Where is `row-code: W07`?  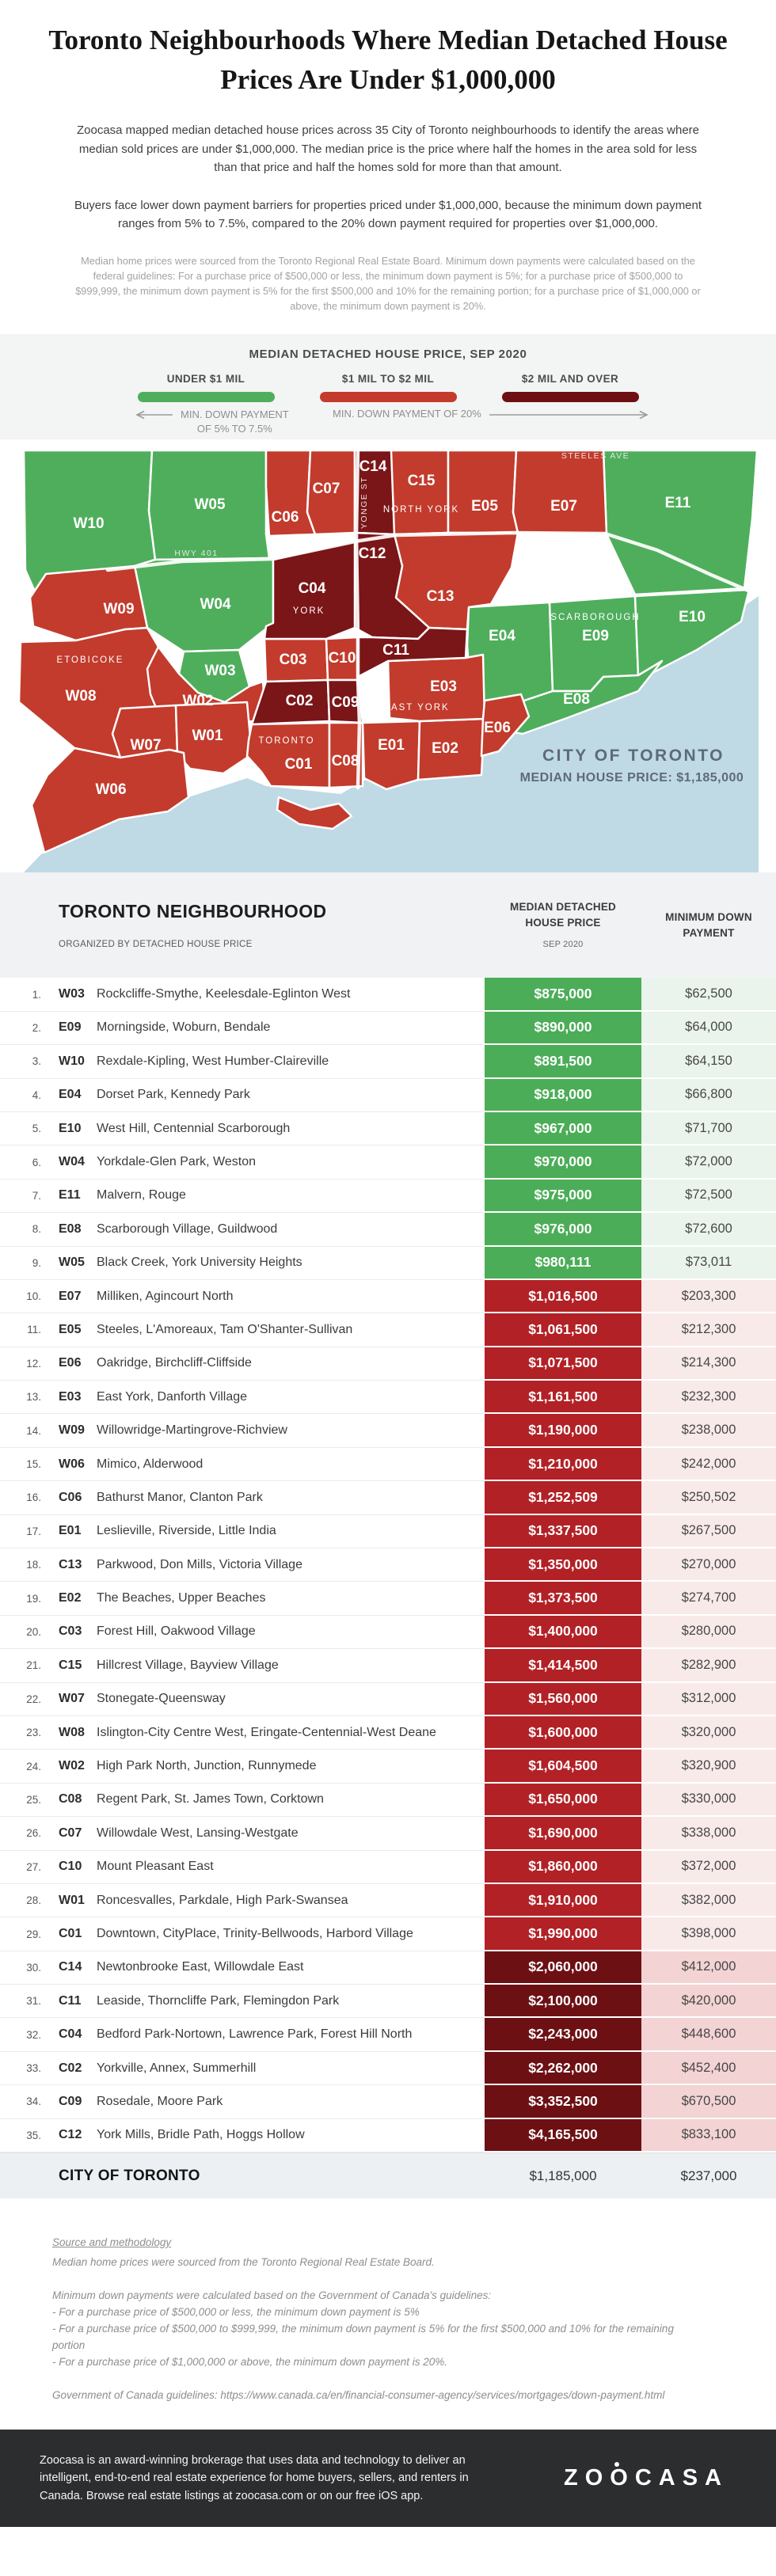 row-code: W07 is located at coordinates (69, 1699).